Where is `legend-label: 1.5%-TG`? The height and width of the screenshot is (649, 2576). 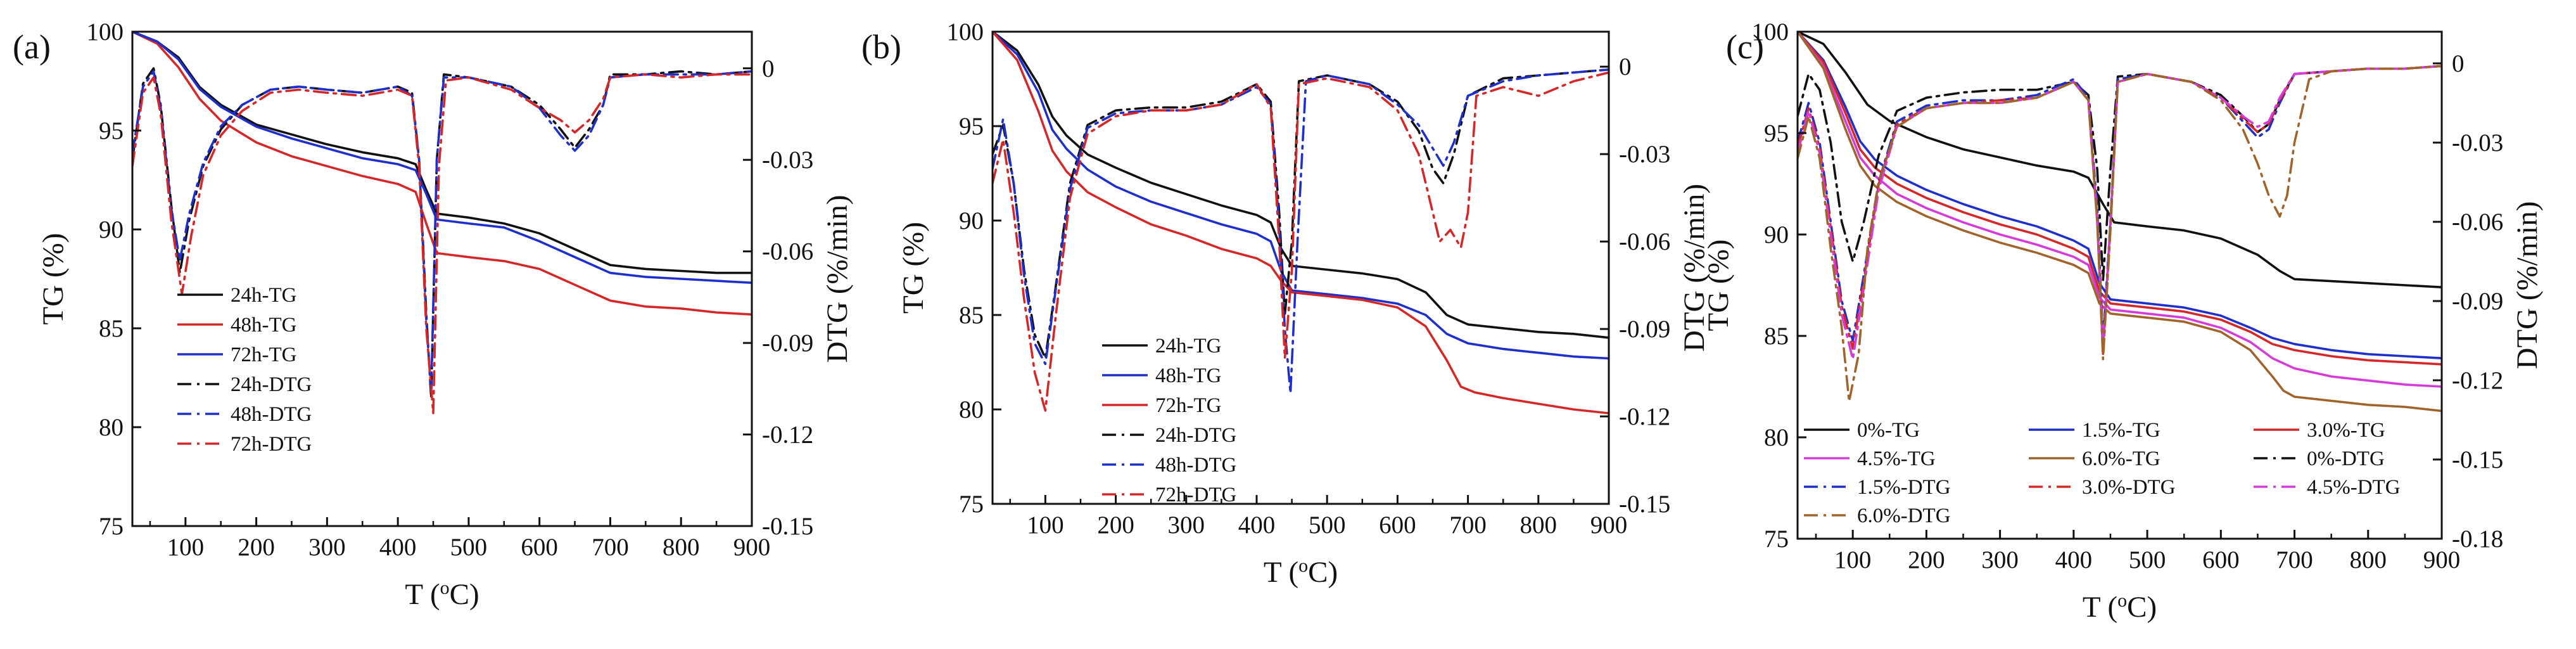
legend-label: 1.5%-TG is located at coordinates (2121, 431).